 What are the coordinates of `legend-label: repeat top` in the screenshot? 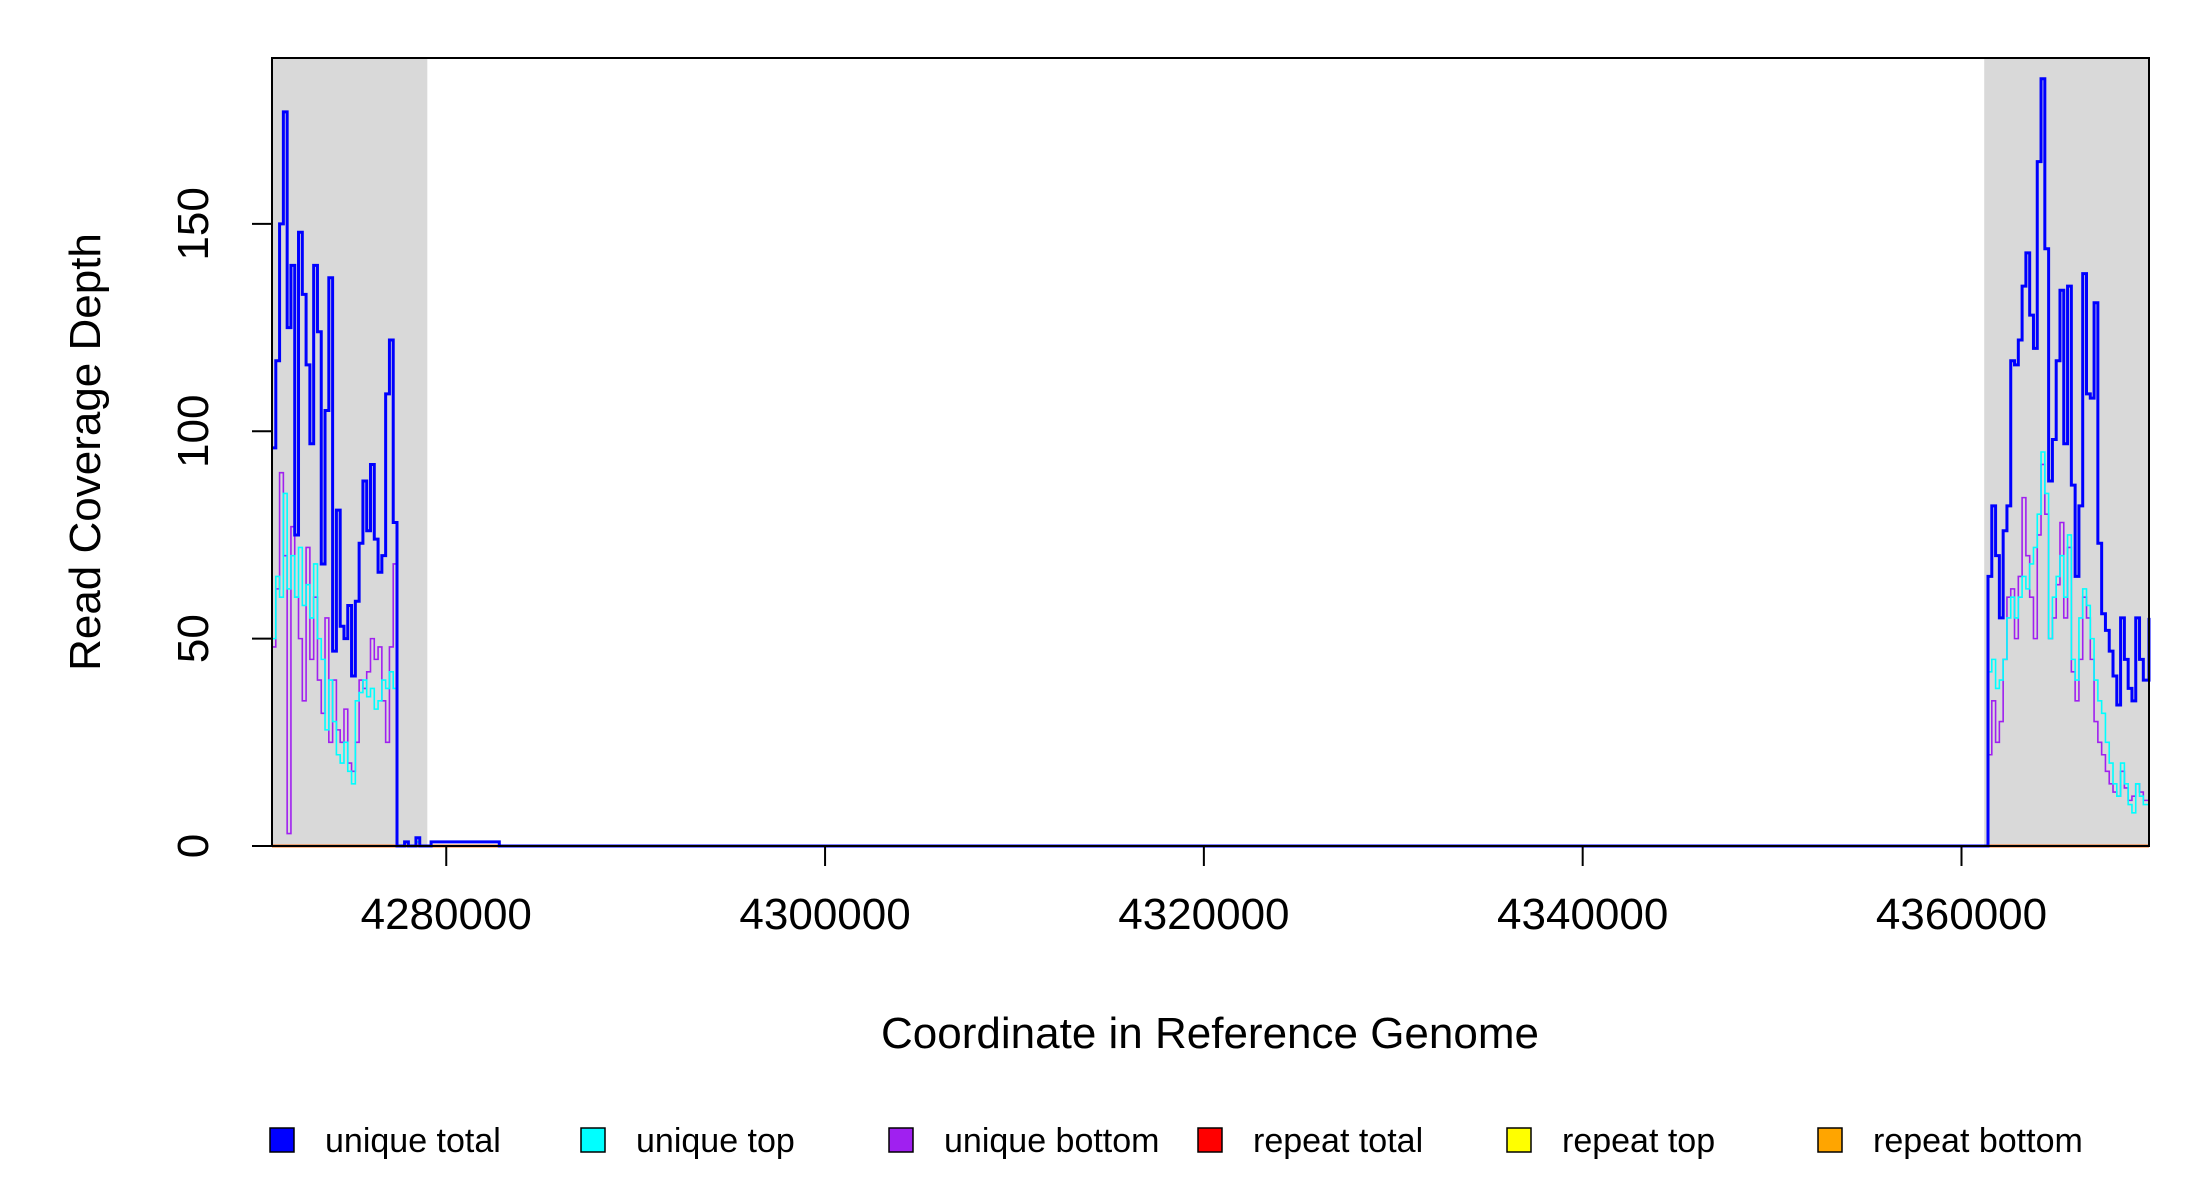 It's located at (1638, 1141).